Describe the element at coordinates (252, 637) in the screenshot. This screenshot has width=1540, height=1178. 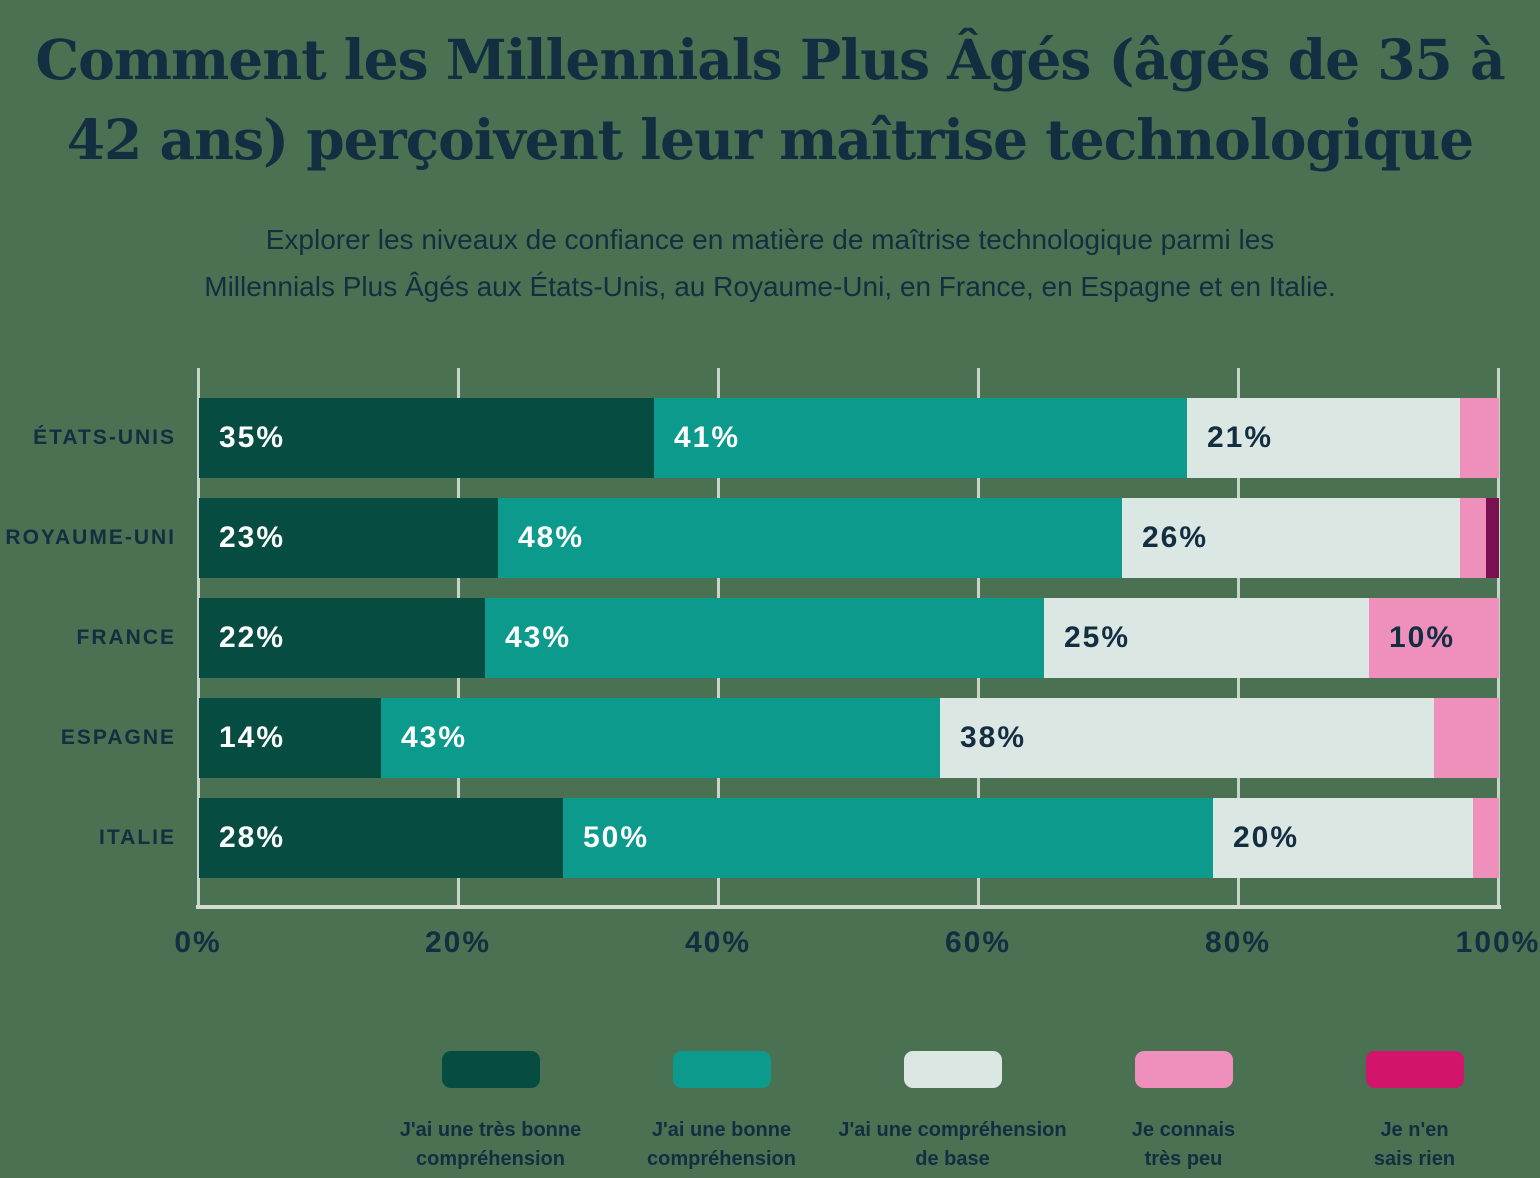
I see `bar-value-label: 22%` at that location.